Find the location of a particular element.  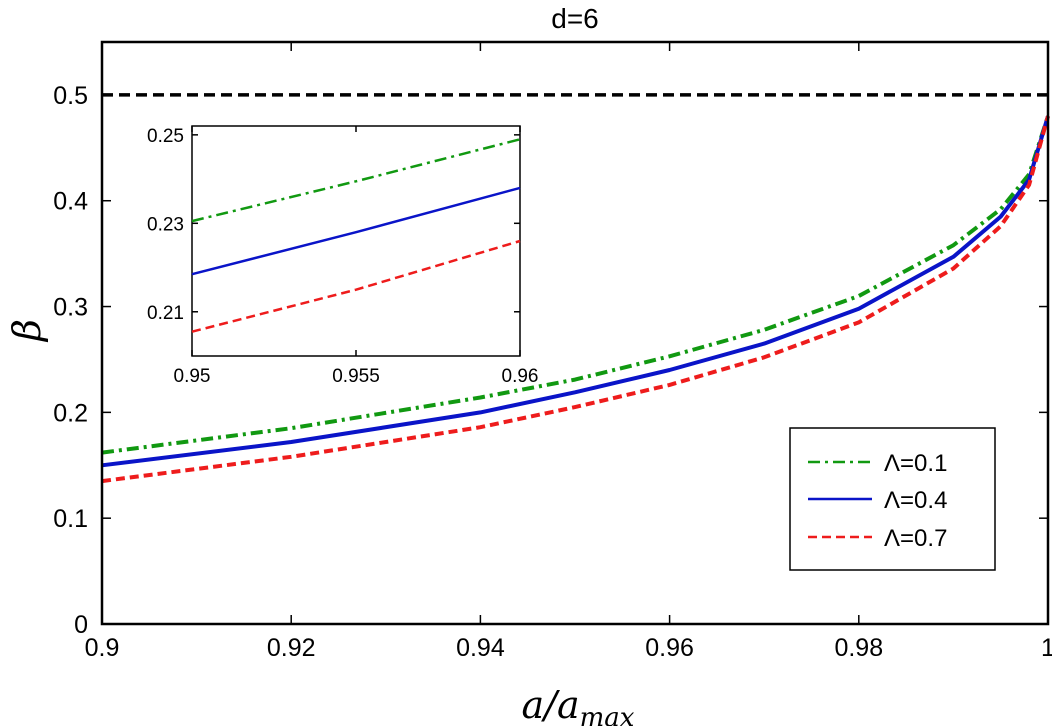

inset-background is located at coordinates (356, 241).